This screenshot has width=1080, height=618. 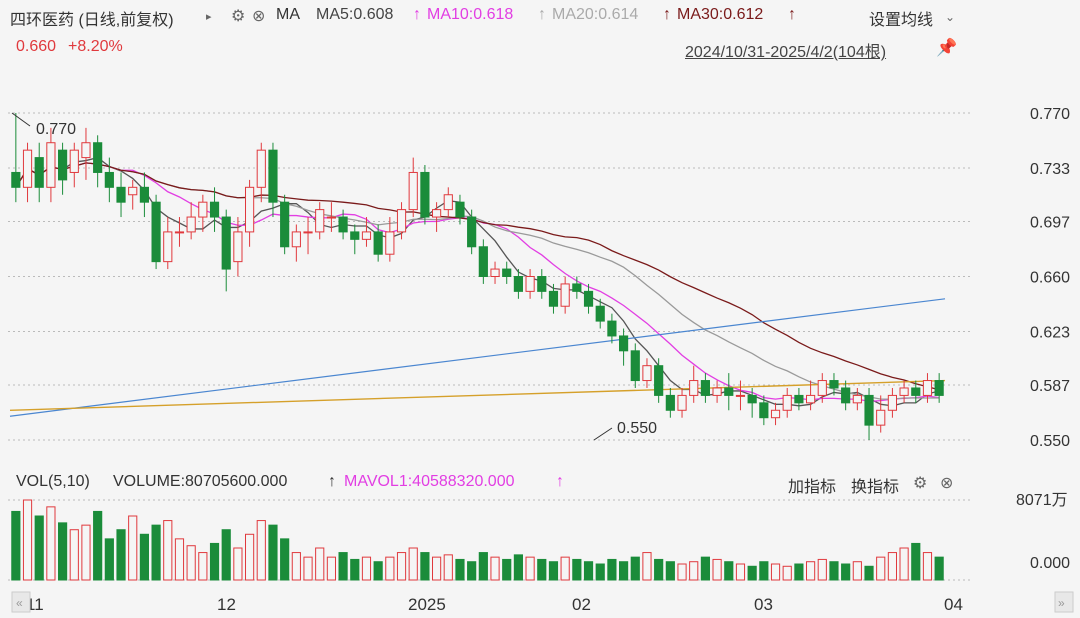 I want to click on x-tick-label: 12, so click(x=226, y=604).